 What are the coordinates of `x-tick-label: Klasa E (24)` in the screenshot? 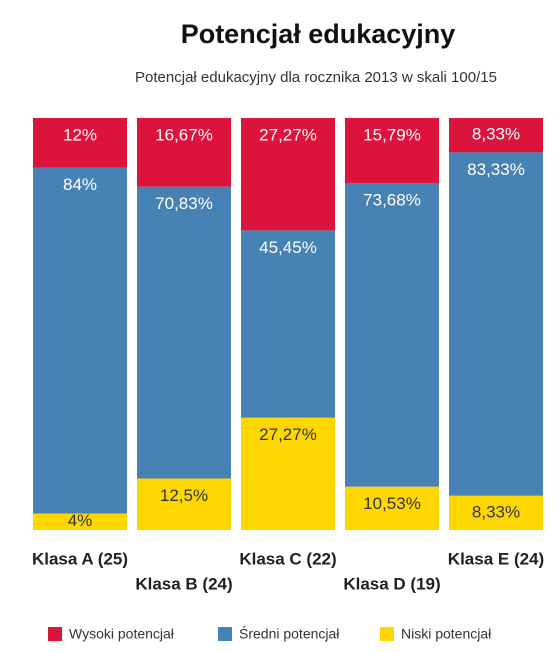 It's located at (496, 558).